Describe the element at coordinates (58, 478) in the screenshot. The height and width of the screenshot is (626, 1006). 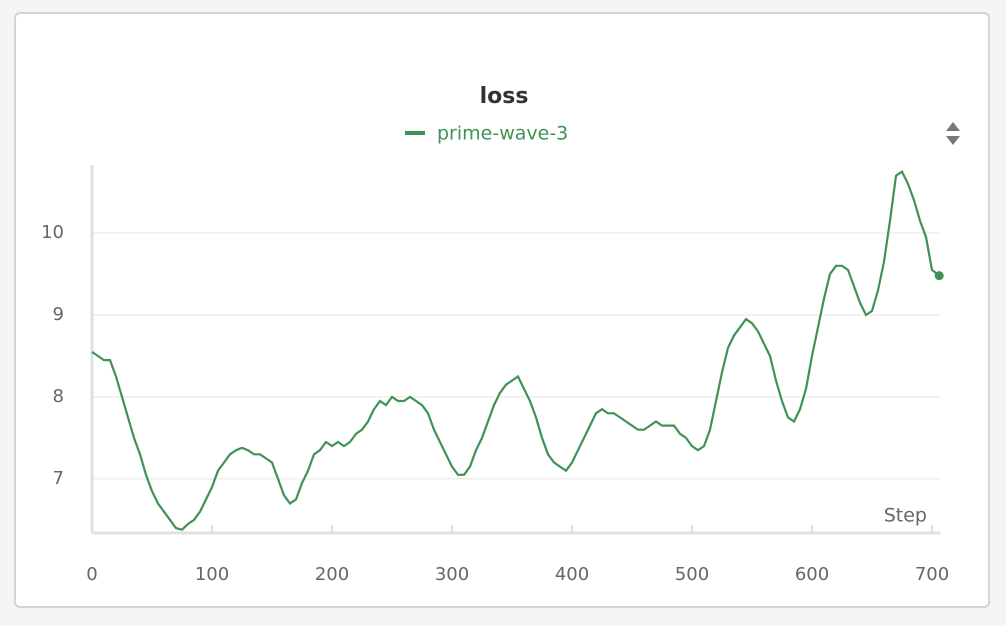
I see `y-tick-label: 7` at that location.